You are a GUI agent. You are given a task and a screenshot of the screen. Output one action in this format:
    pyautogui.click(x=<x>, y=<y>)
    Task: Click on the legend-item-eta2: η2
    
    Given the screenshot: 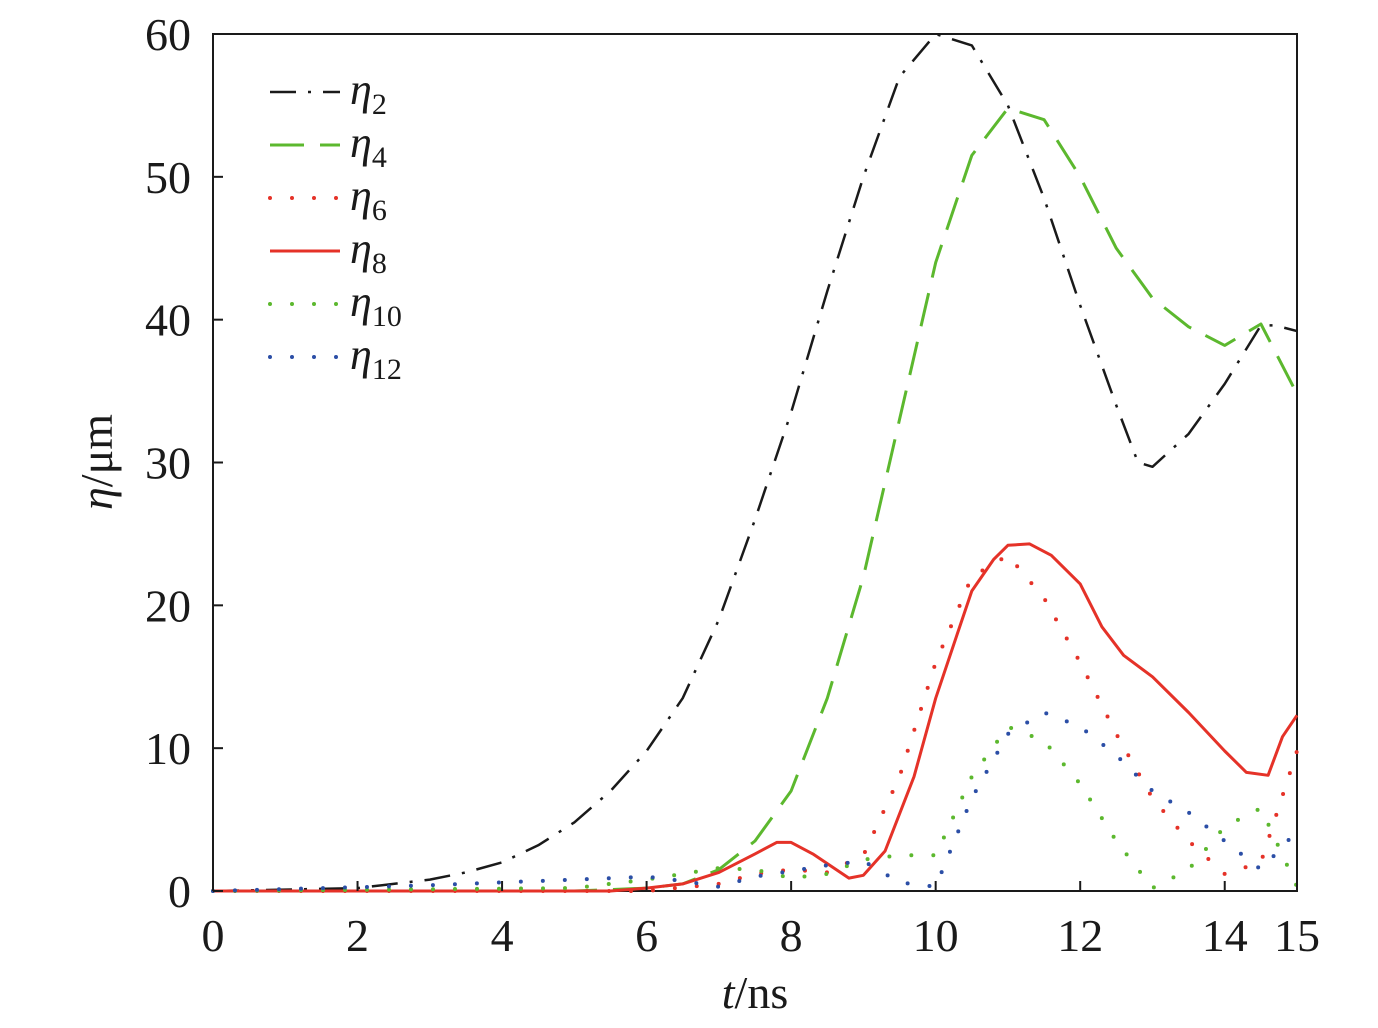 What is the action you would take?
    pyautogui.click(x=328, y=93)
    